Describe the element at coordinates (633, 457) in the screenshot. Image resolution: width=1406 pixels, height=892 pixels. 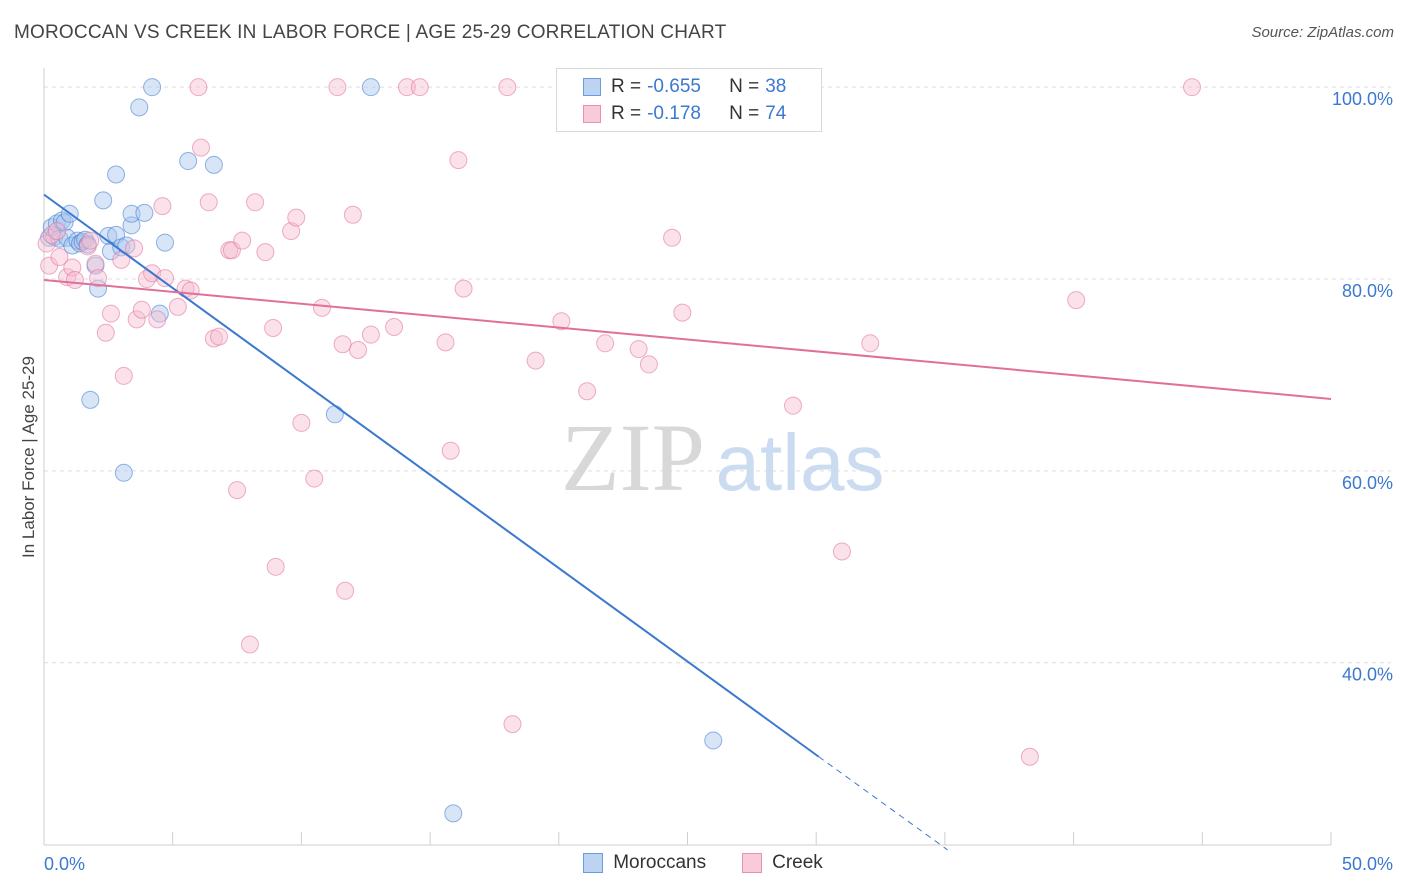
I see `watermark-zip: ZIP` at that location.